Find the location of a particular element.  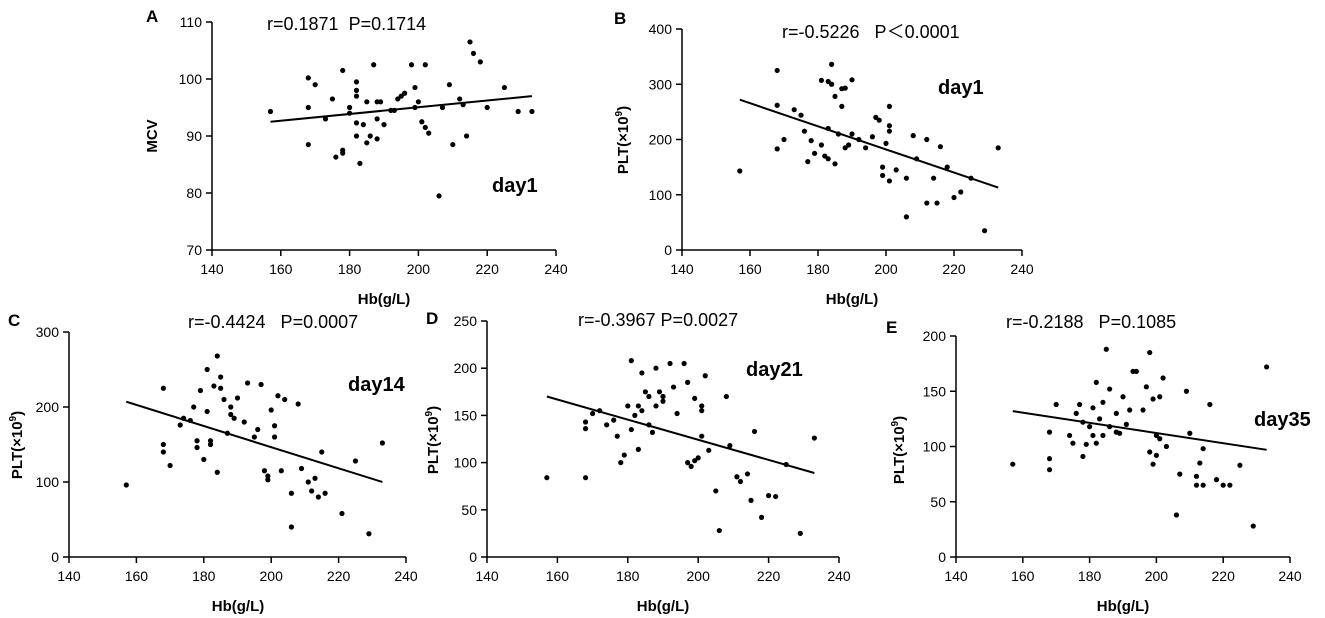

y-axis-title: PLT(×109) is located at coordinates (623, 140).